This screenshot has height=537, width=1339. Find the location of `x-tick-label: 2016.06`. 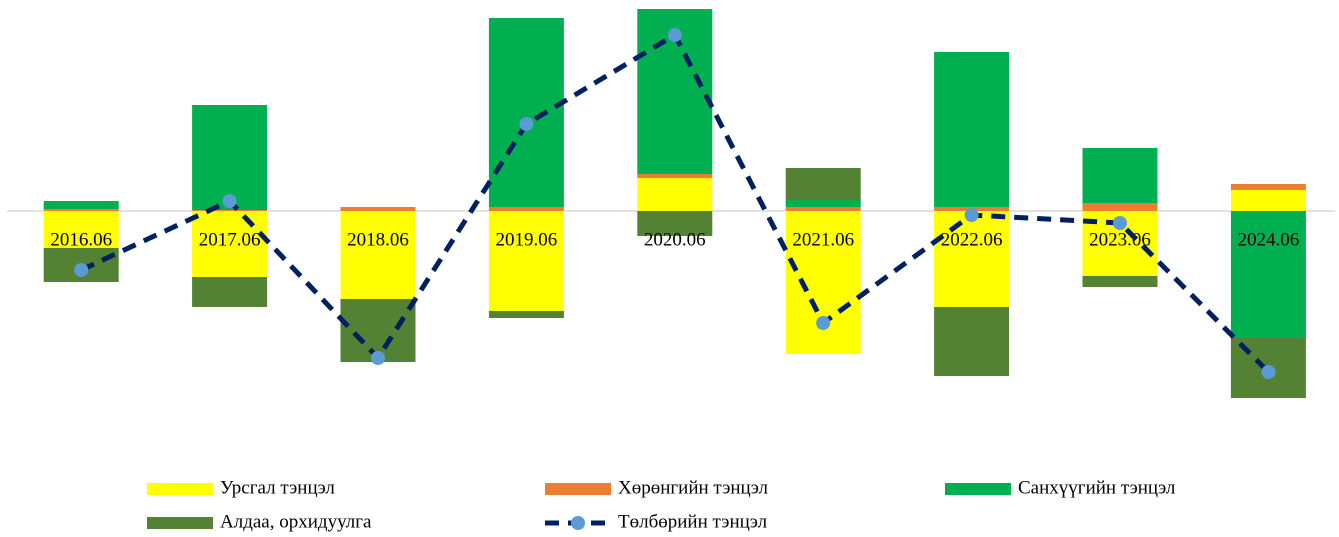

x-tick-label: 2016.06 is located at coordinates (81, 239).